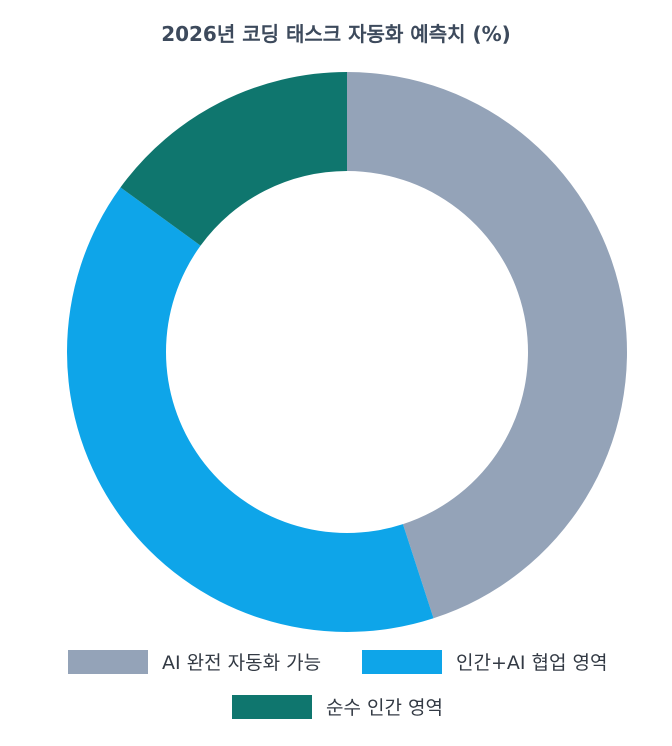  I want to click on legend-label-human-ai-collab: 인간+AI 협업 영역, so click(532, 663).